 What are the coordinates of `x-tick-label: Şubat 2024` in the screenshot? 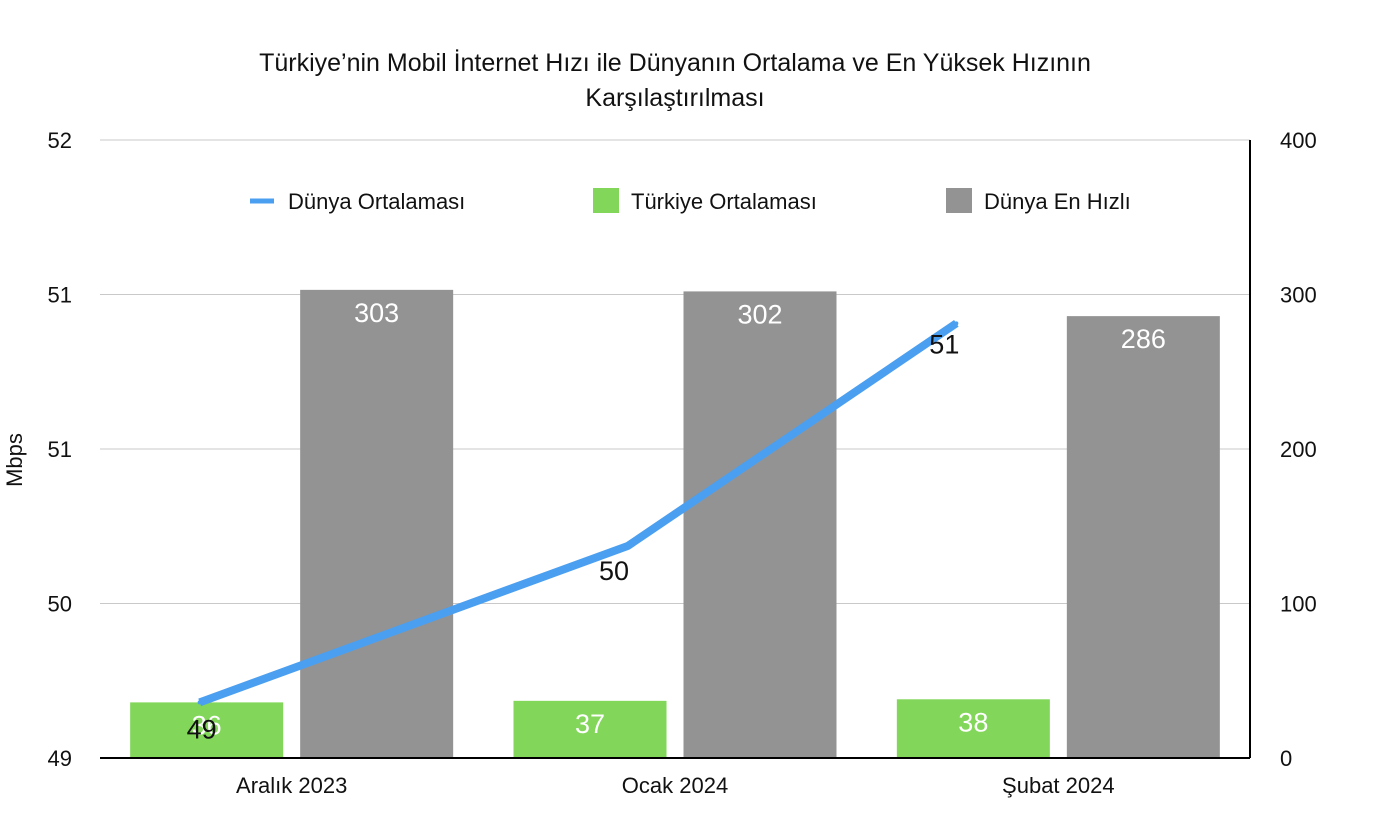 It's located at (1058, 785).